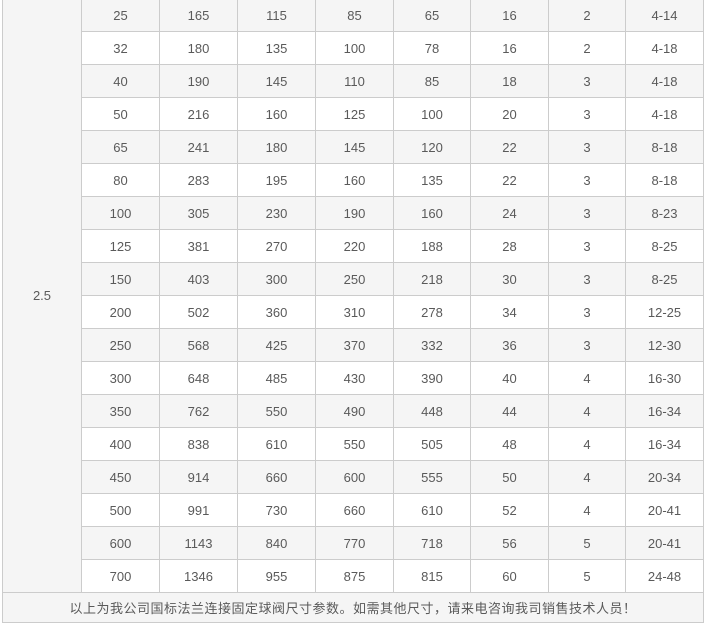 This screenshot has width=705, height=629. What do you see at coordinates (587, 543) in the screenshot?
I see `table-cell: 5` at bounding box center [587, 543].